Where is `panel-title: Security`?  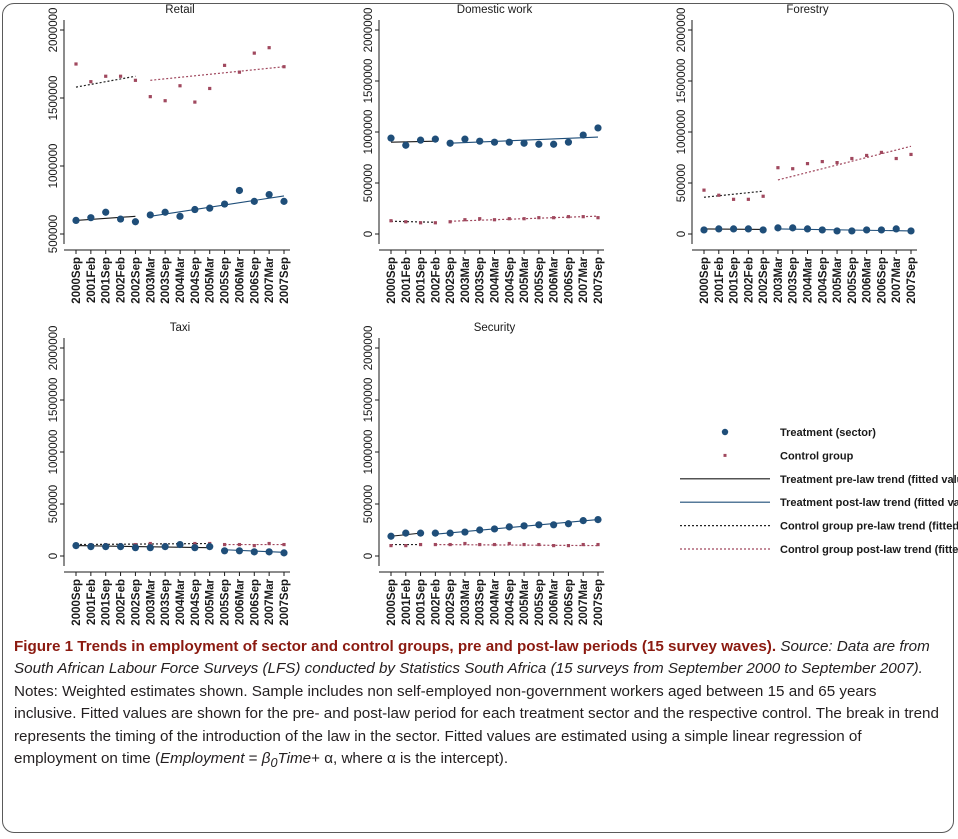
panel-title: Security is located at coordinates (495, 328).